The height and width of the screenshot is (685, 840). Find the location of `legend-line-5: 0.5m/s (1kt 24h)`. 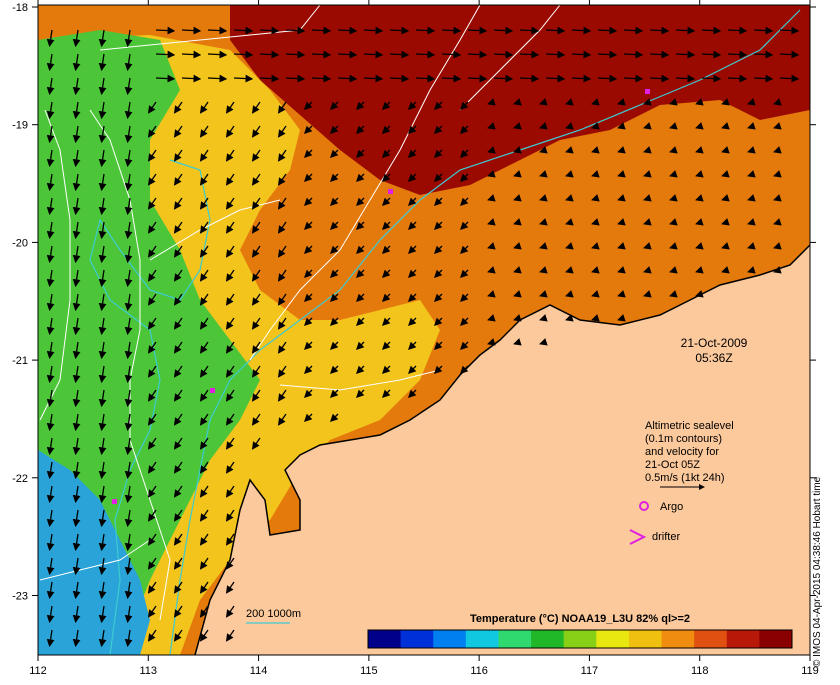

legend-line-5: 0.5m/s (1kt 24h) is located at coordinates (684, 478).